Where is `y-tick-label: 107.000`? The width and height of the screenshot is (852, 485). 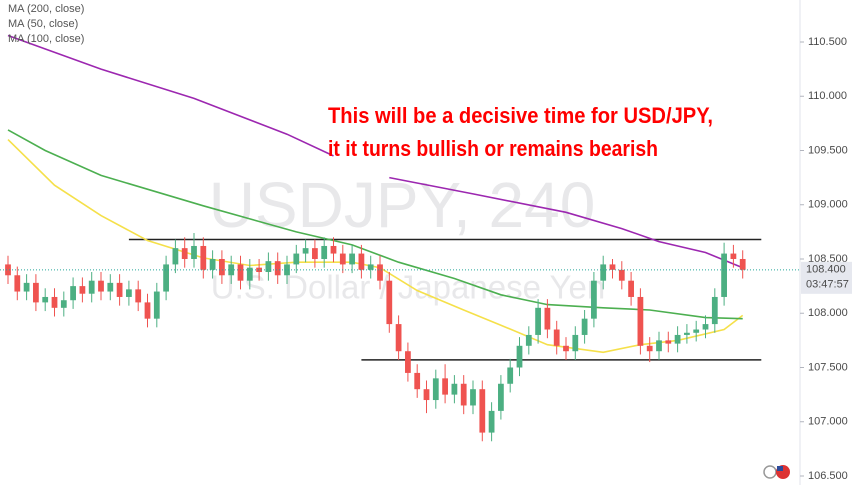 y-tick-label: 107.000 is located at coordinates (828, 422).